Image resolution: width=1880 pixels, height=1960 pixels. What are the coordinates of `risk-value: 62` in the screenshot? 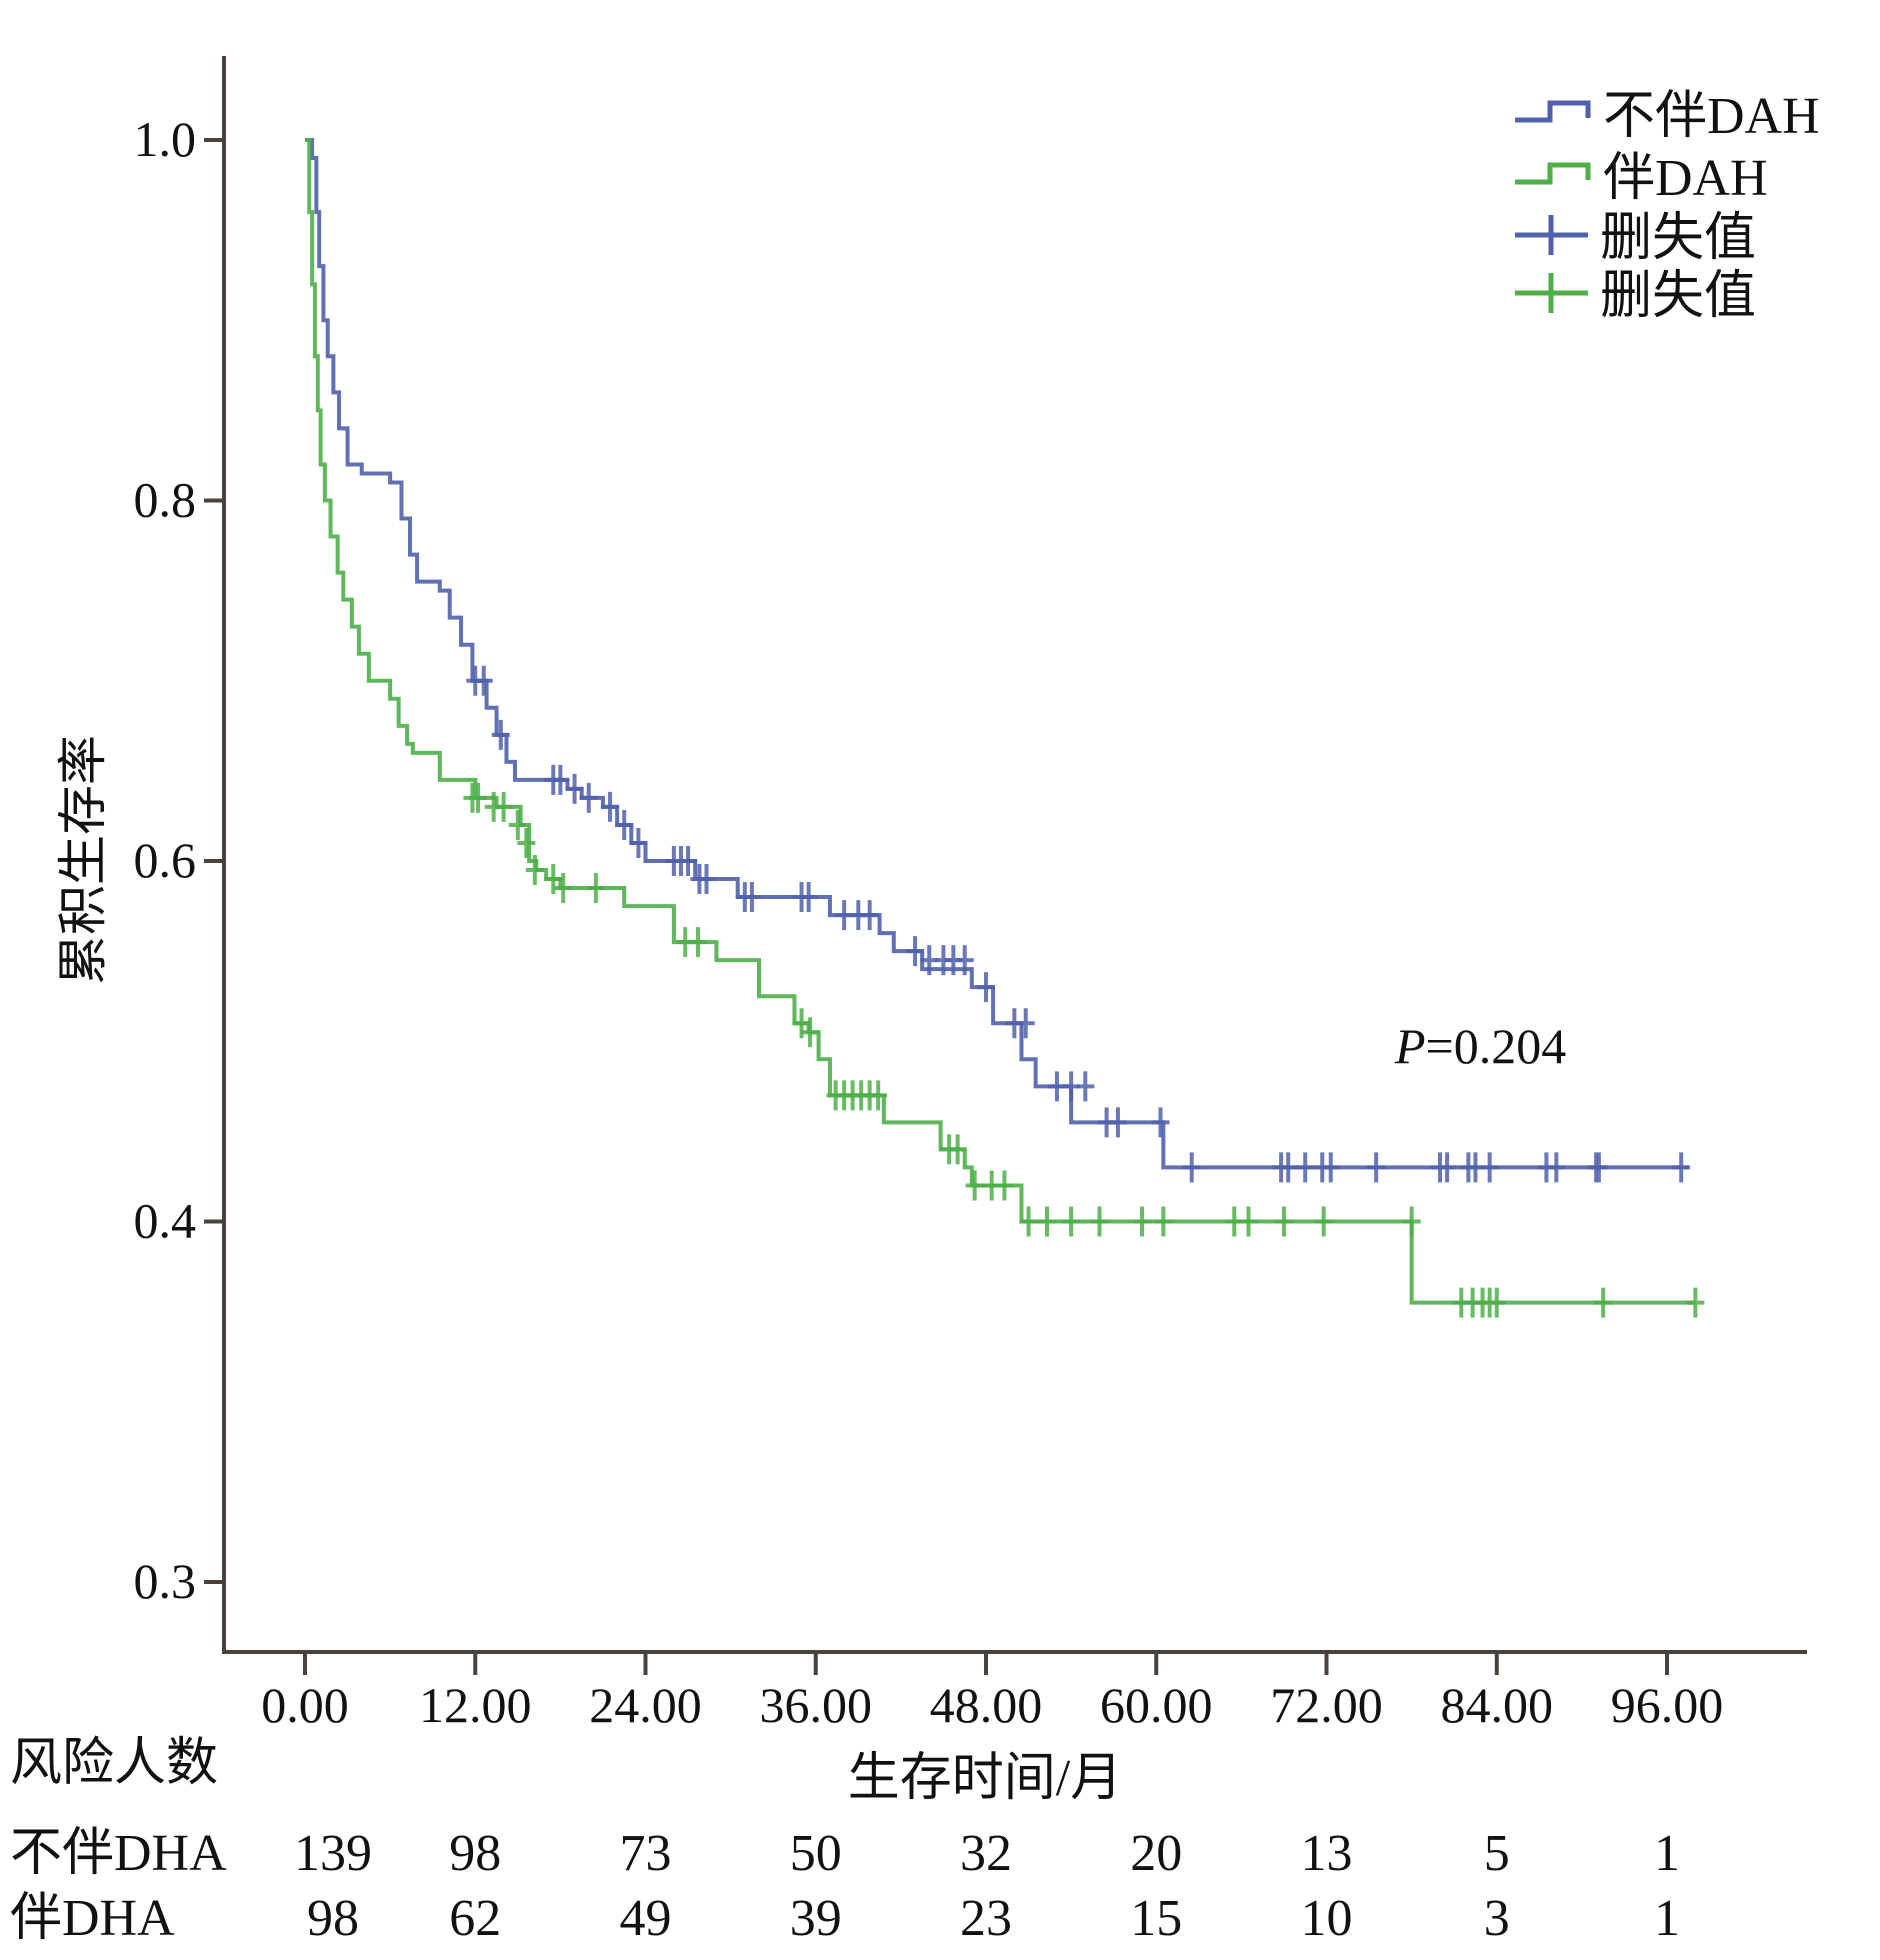 It's located at (475, 1918).